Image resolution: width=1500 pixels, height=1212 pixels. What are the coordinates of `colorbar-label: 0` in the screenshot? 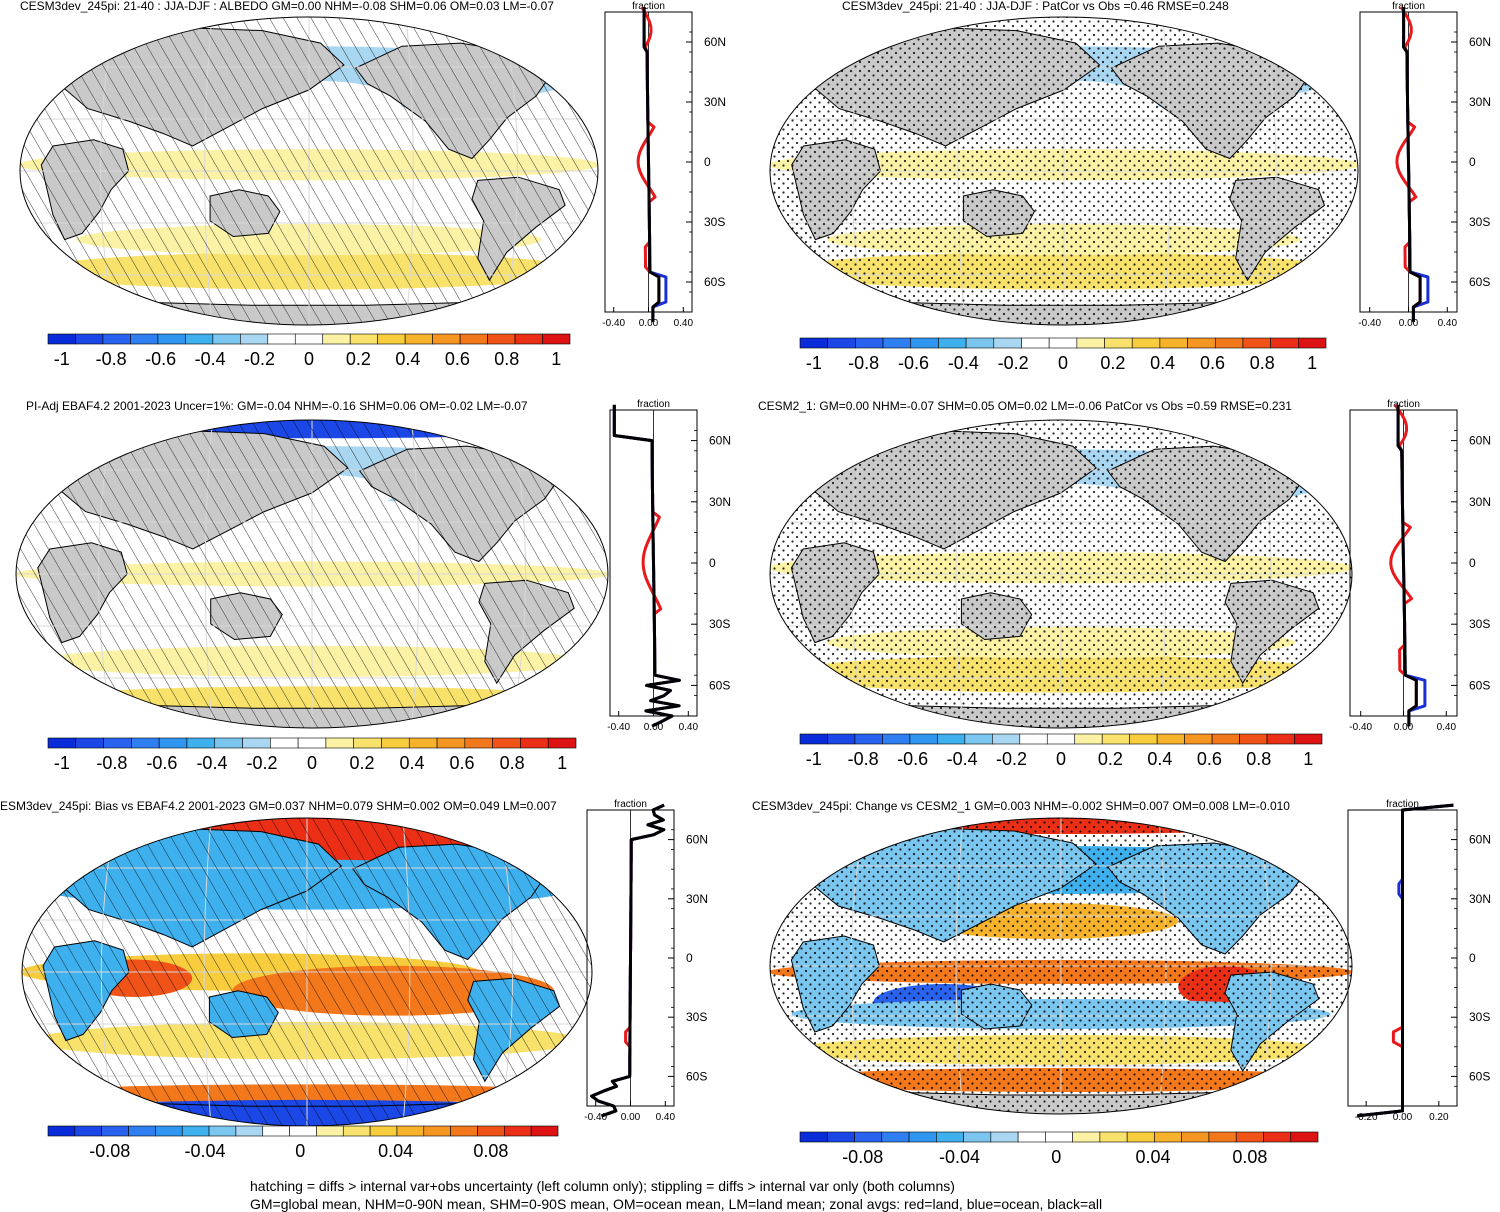 It's located at (1056, 1157).